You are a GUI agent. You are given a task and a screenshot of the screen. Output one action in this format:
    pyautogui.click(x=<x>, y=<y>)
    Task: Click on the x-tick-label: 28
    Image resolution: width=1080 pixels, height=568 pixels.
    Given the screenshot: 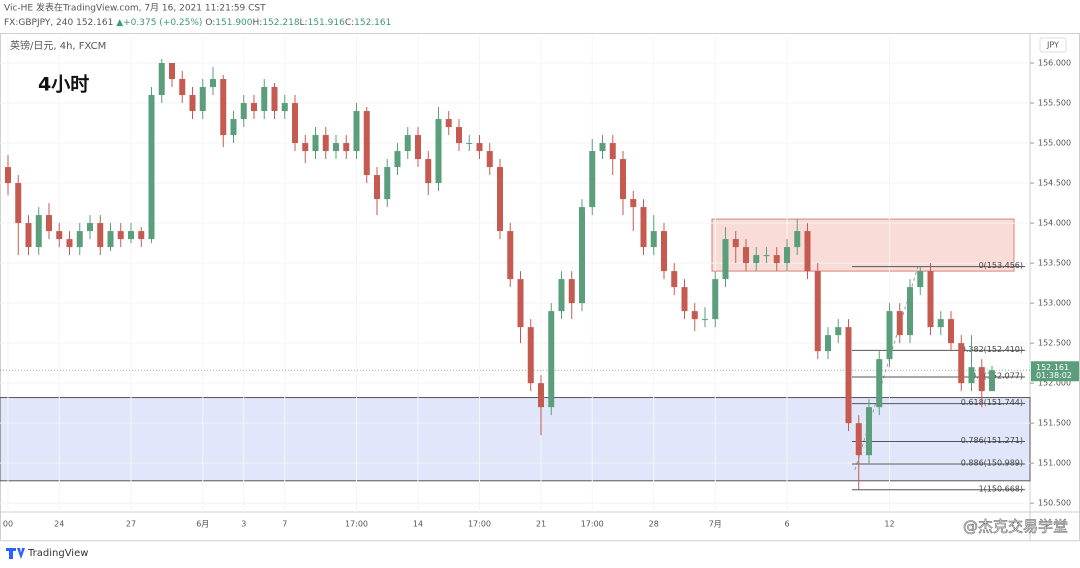 What is the action you would take?
    pyautogui.click(x=654, y=524)
    